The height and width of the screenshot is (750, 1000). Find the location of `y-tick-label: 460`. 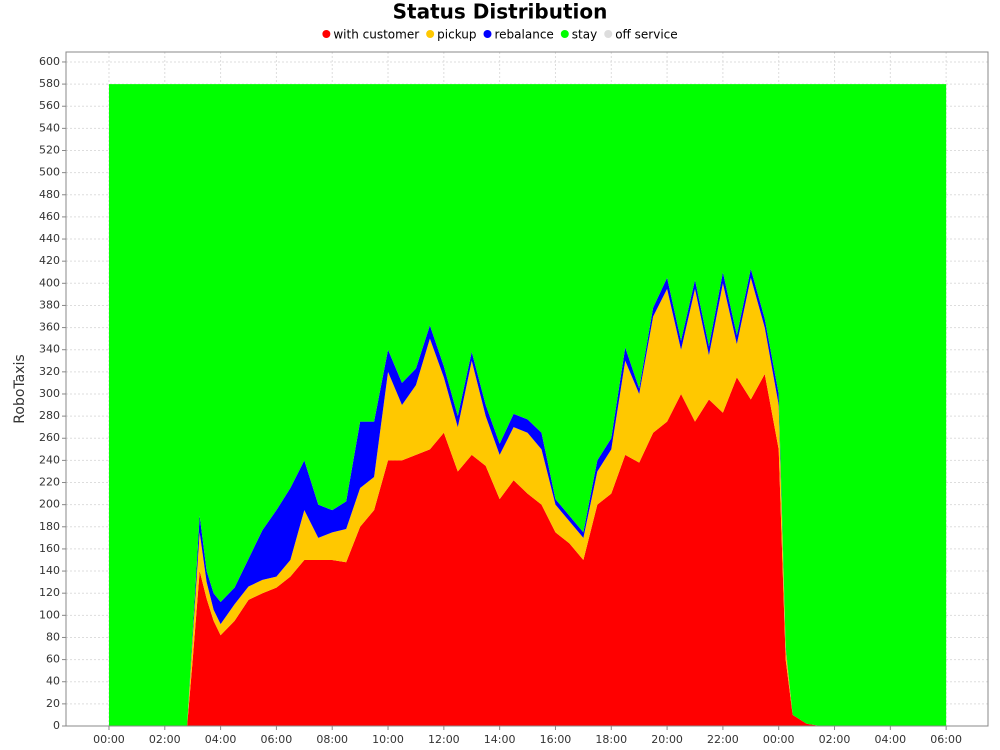

y-tick-label: 460 is located at coordinates (49, 216).